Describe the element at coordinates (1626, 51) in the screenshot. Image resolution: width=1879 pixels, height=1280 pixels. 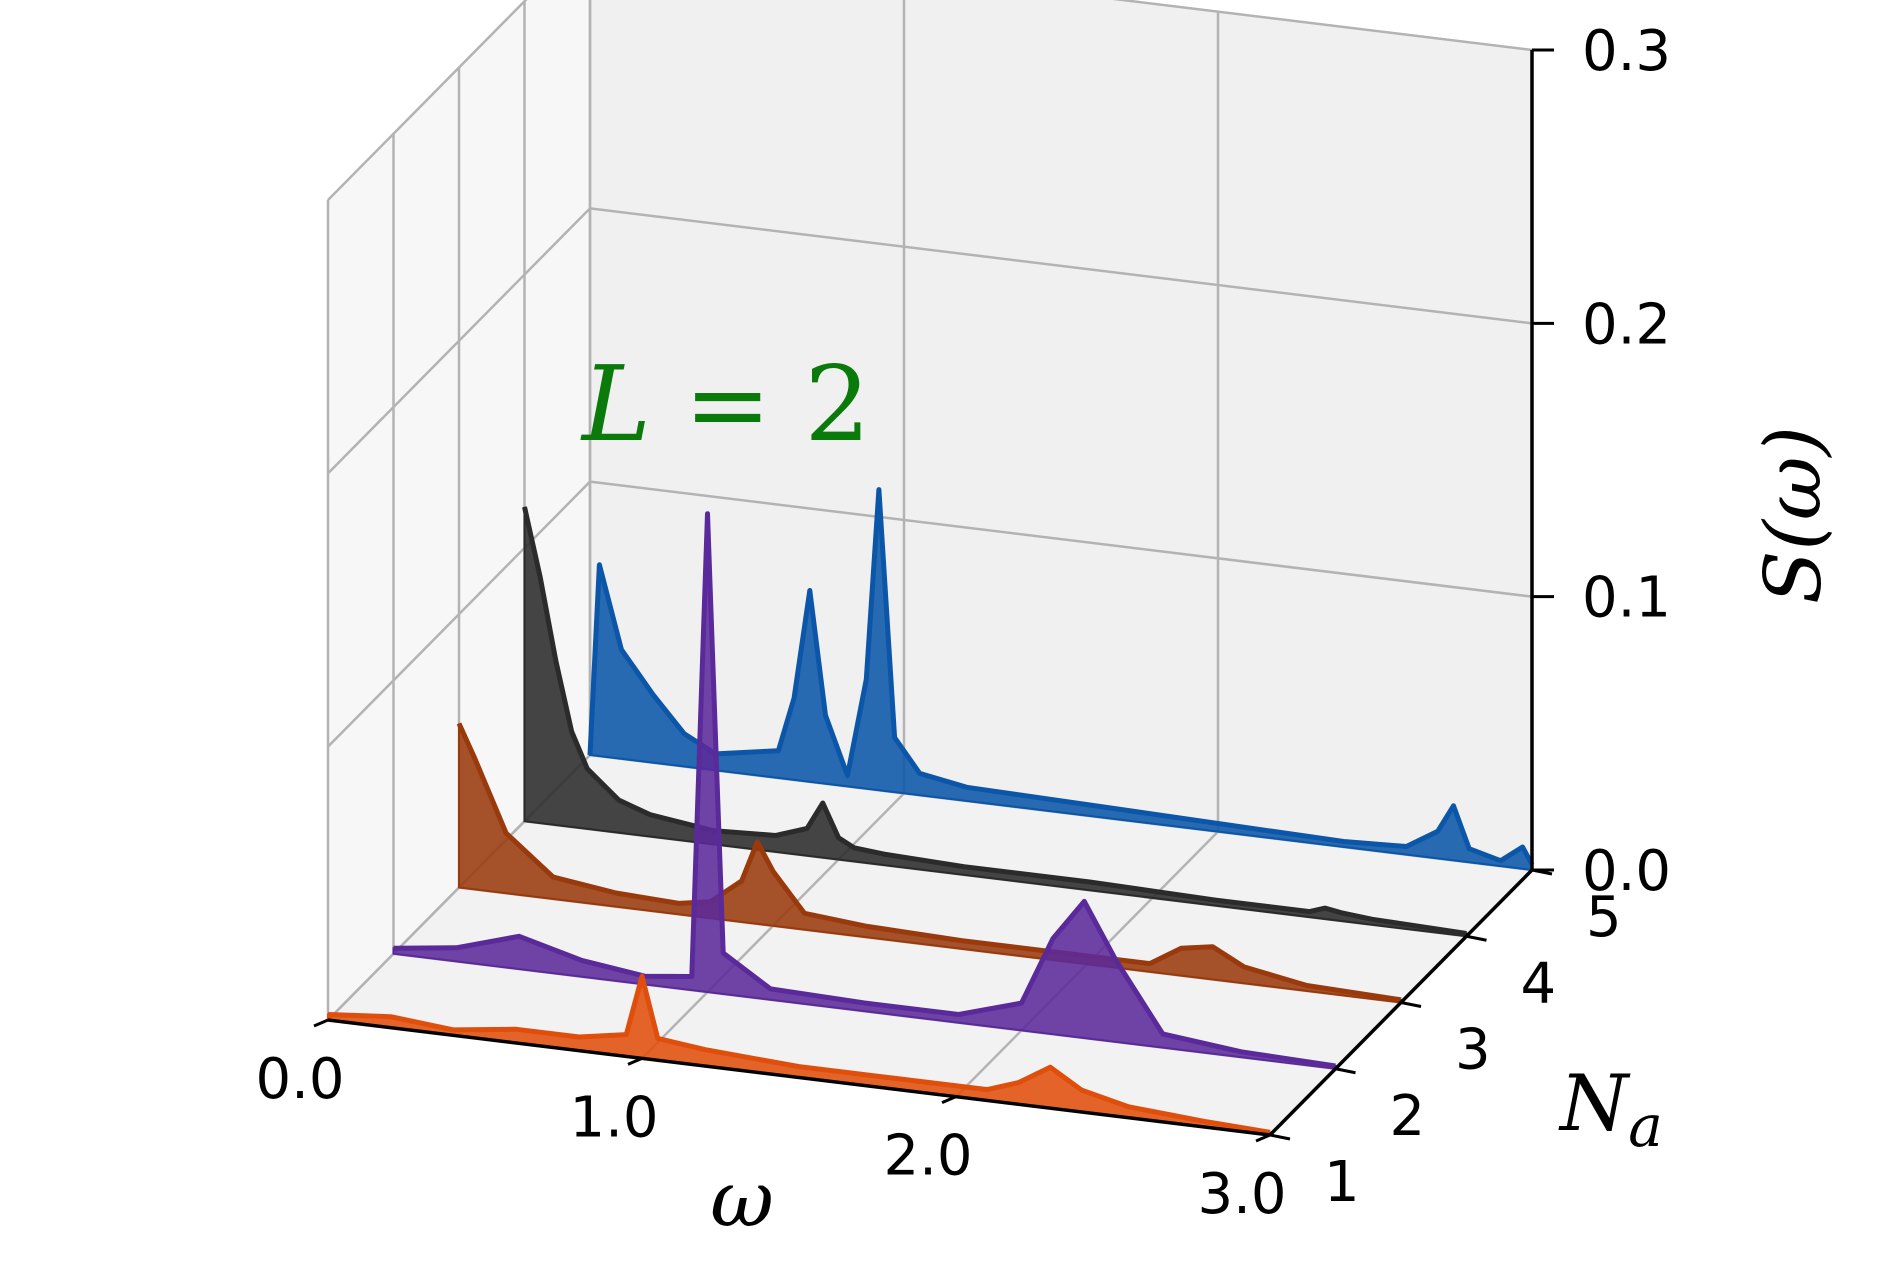
I see `z-tick-label: 0.3` at that location.